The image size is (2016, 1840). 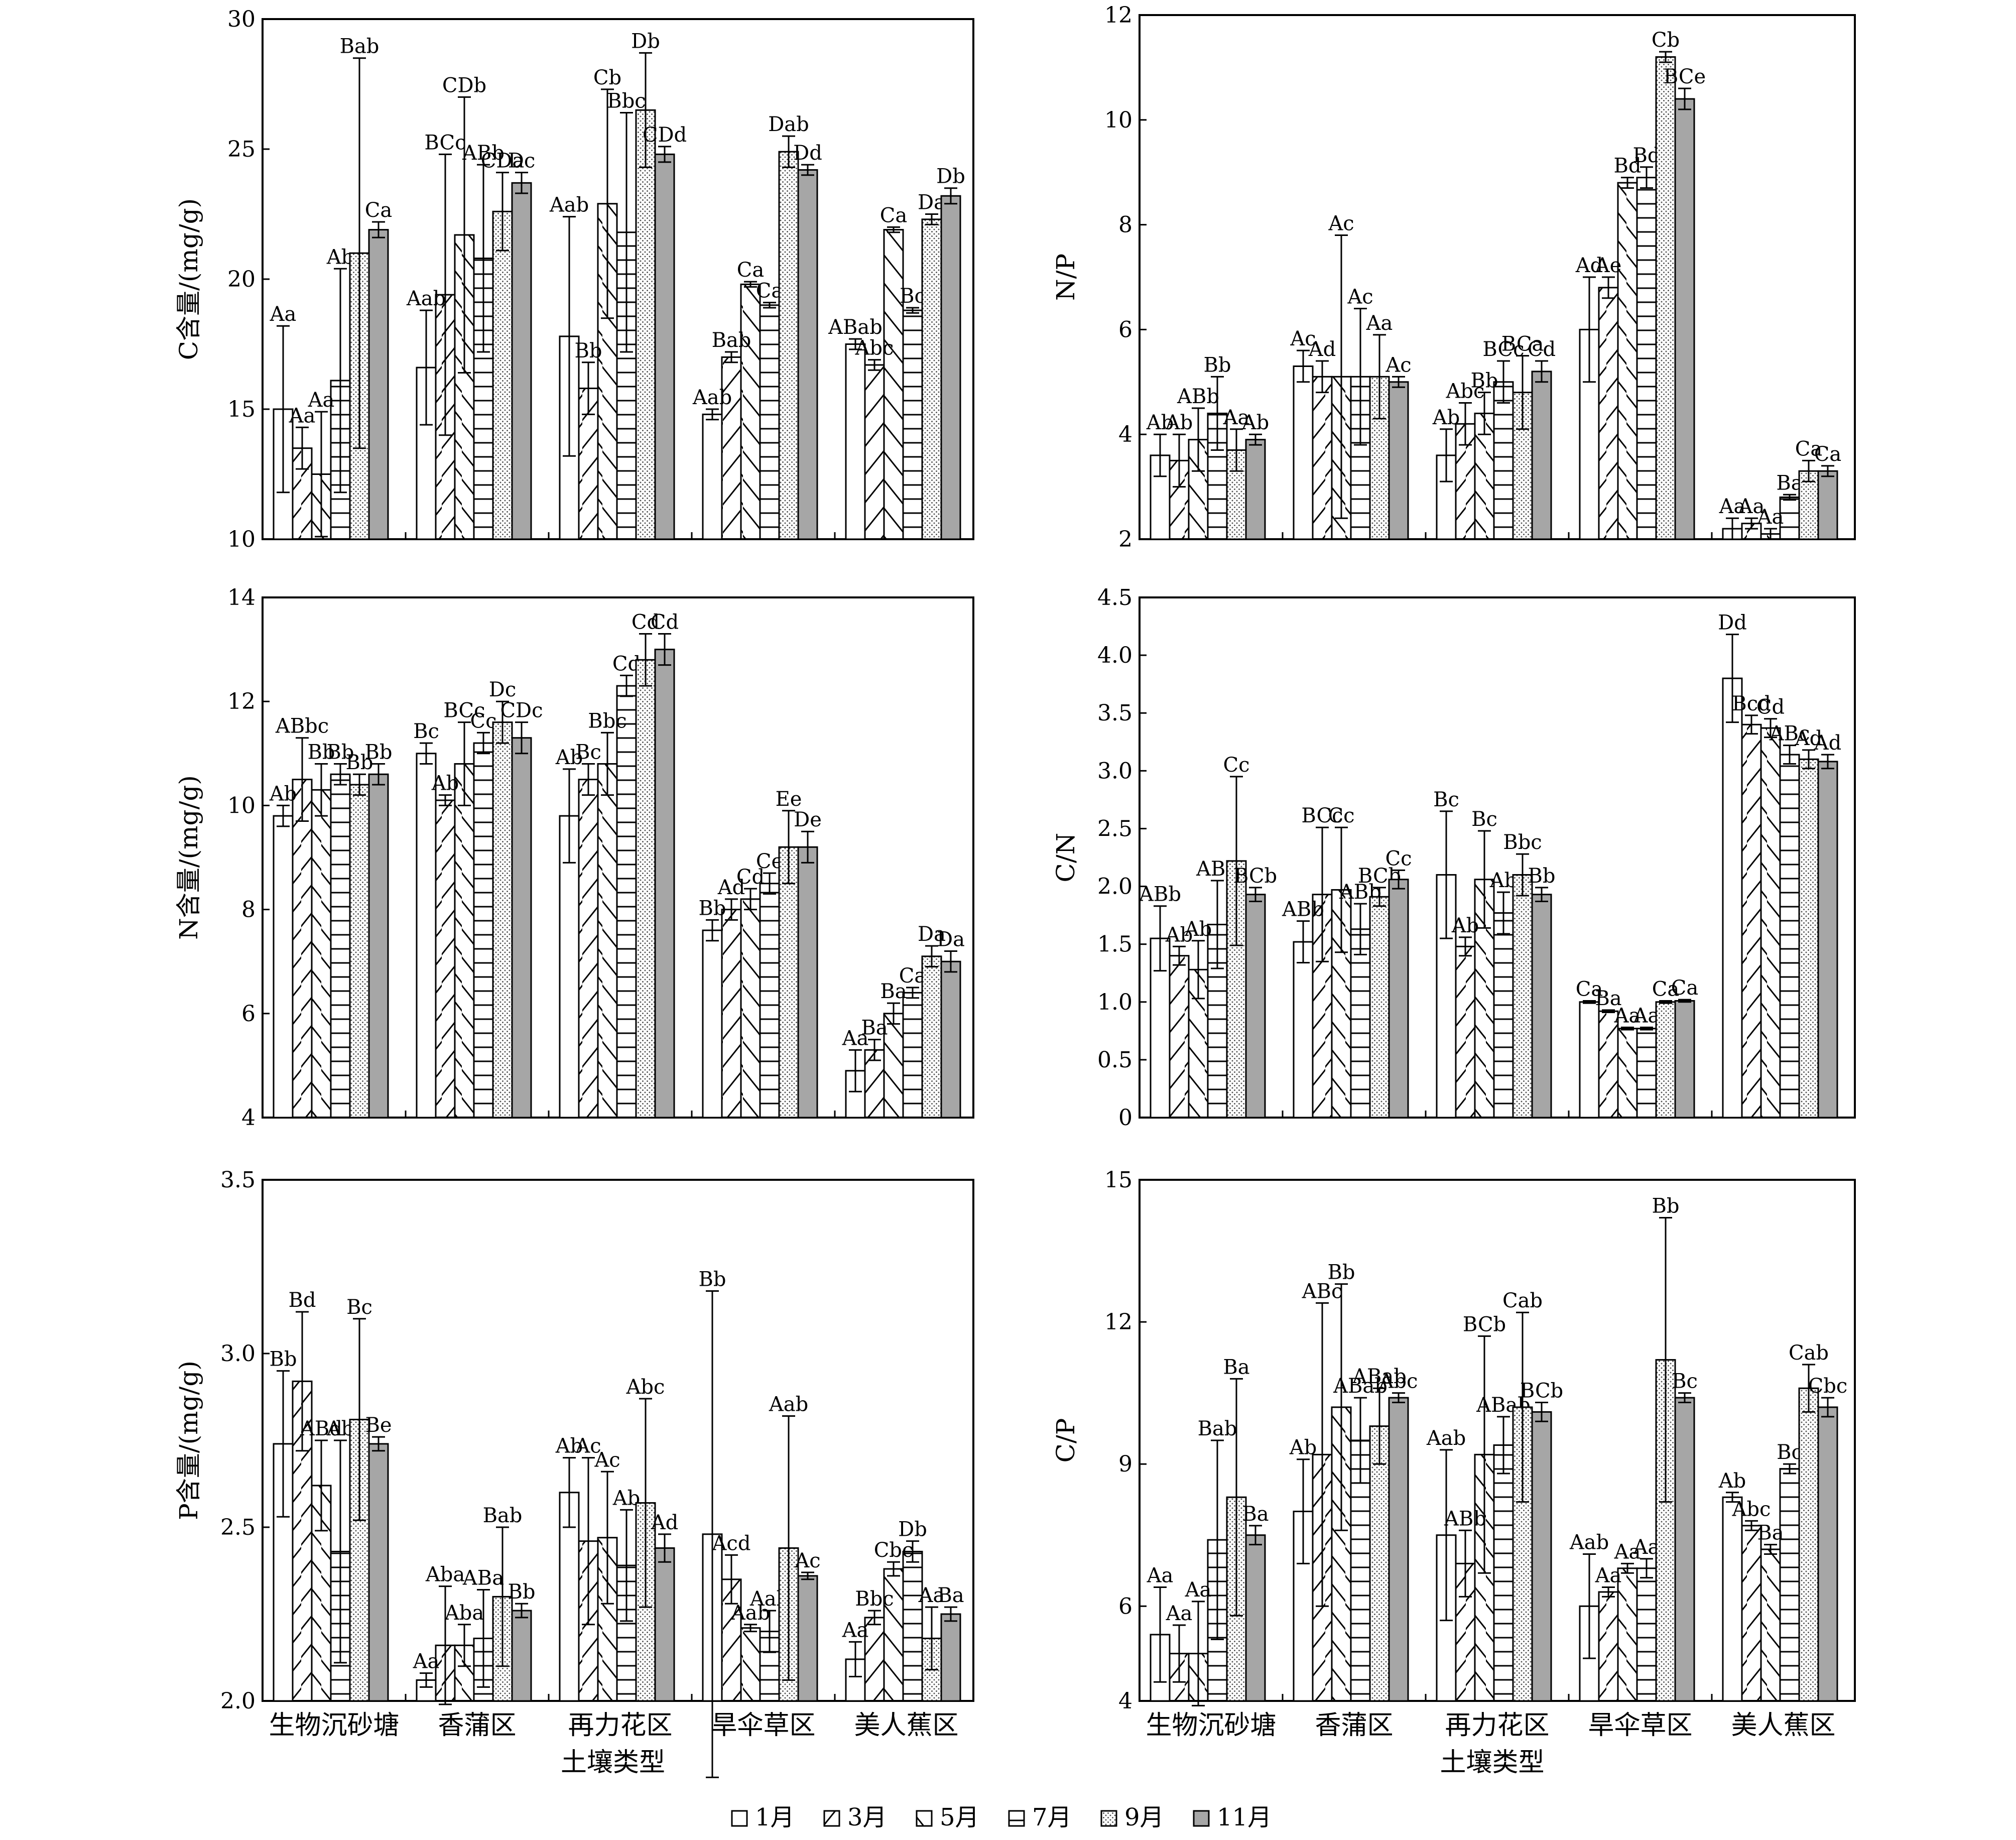 I want to click on significance-letter: ABa, so click(x=483, y=1579).